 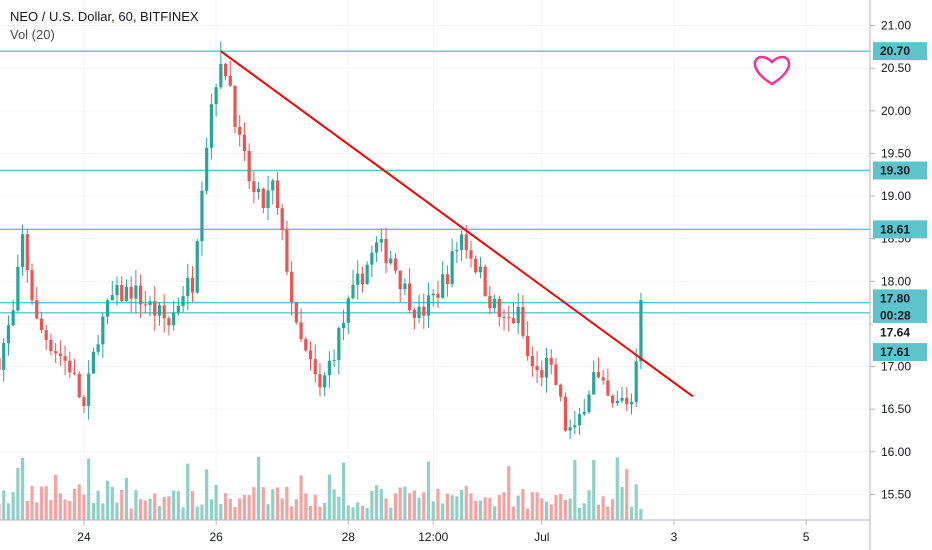 What do you see at coordinates (32, 34) in the screenshot?
I see `volume-indicator-label: Vol (20)` at bounding box center [32, 34].